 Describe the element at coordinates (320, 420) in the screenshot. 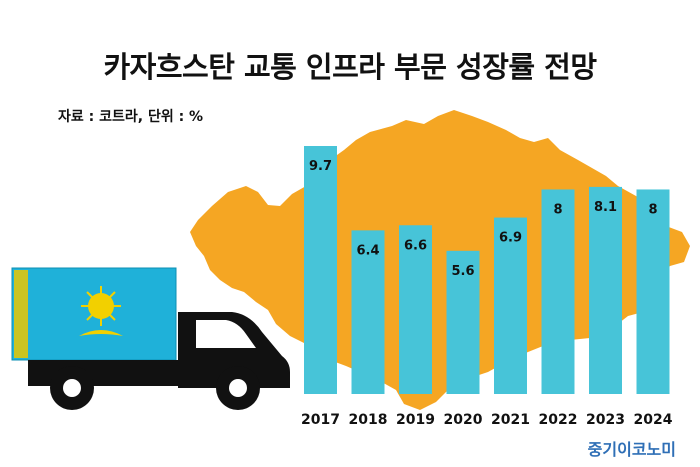

I see `x-tick-2017: 2017` at that location.